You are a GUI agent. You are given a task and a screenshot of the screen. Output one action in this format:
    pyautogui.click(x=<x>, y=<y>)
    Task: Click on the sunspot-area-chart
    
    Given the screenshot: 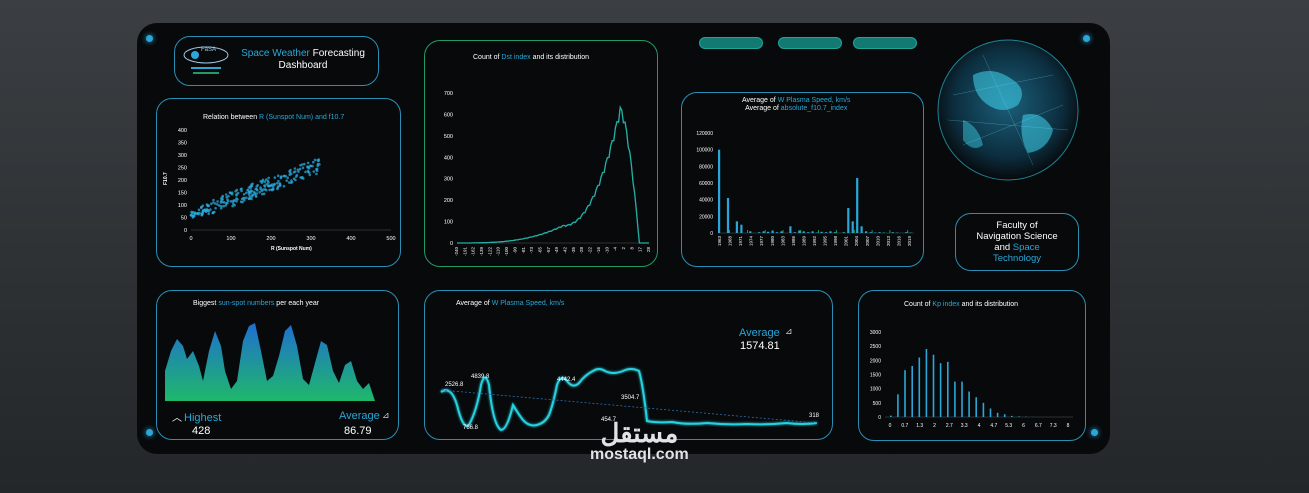 What is the action you would take?
    pyautogui.click(x=272, y=362)
    